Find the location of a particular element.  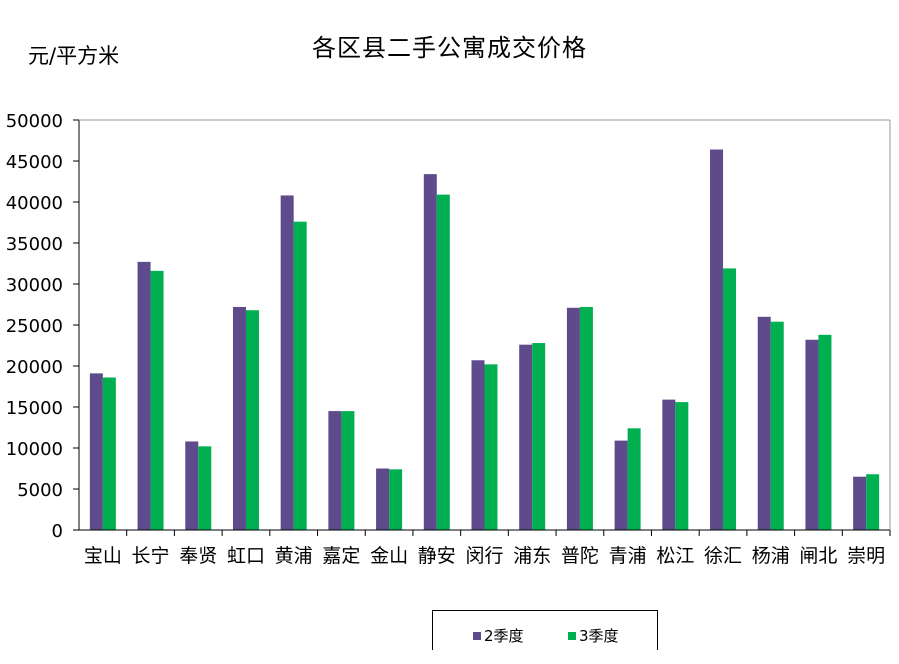

bar-series-2-黄浦 is located at coordinates (300, 375).